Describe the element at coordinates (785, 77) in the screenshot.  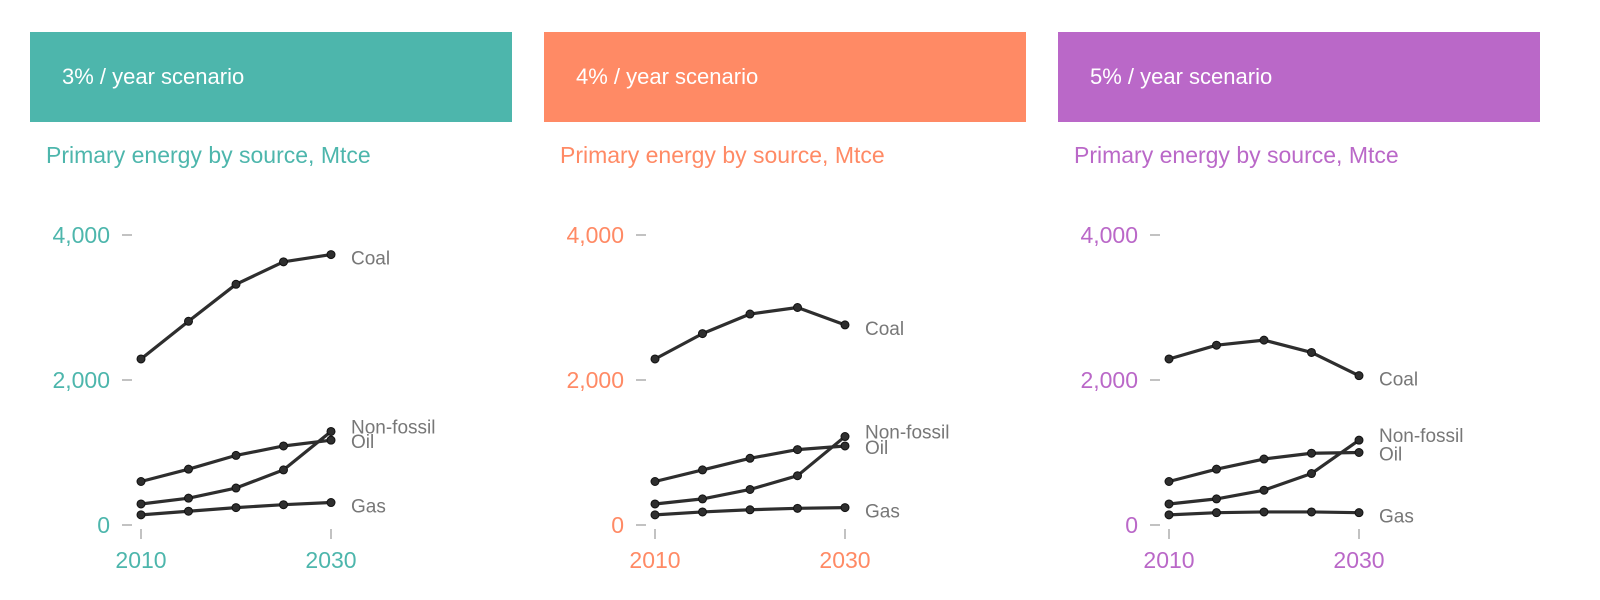
I see `panel-header: 4% / year scenario` at that location.